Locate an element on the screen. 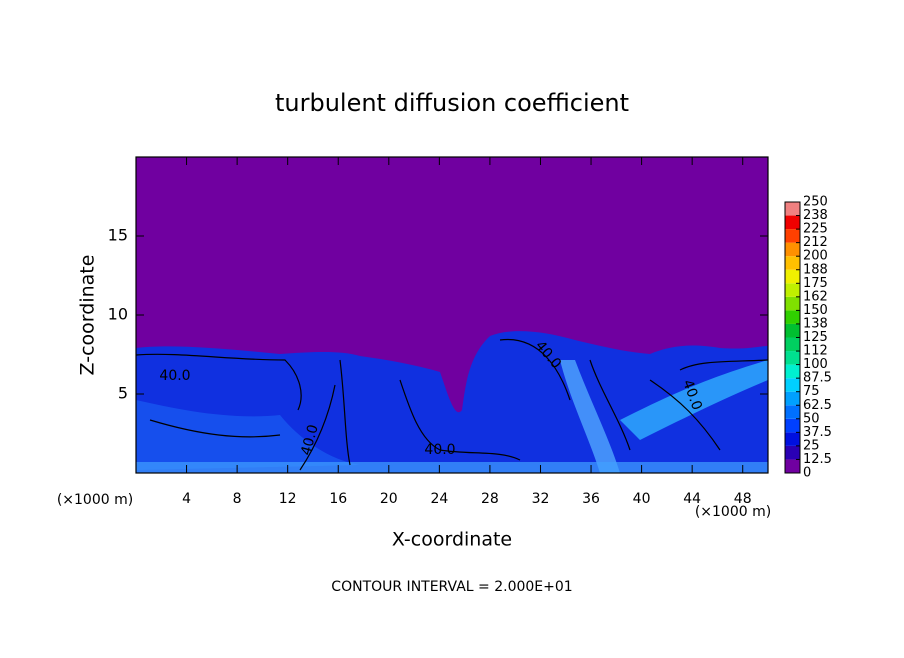  y-tick-label: 15 is located at coordinates (118, 235).